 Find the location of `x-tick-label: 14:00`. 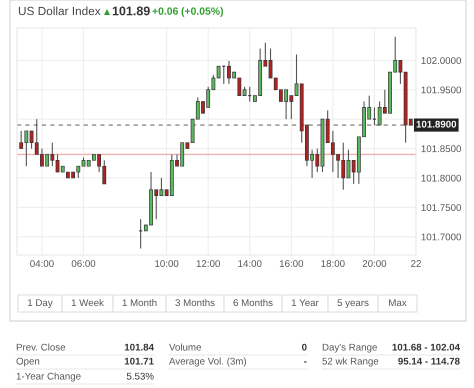

x-tick-label: 14:00 is located at coordinates (250, 263).